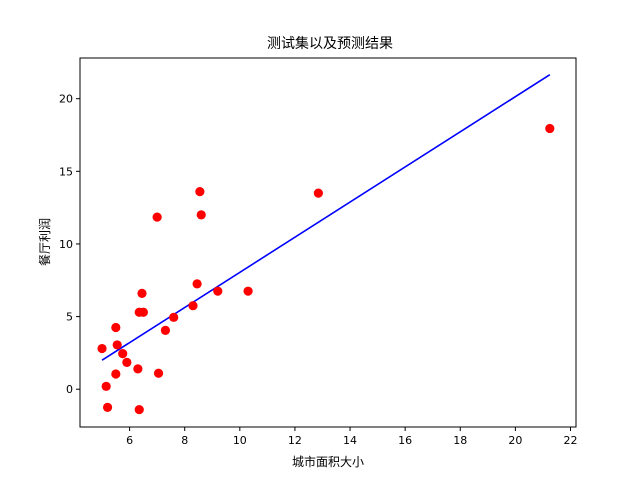  Describe the element at coordinates (240, 440) in the screenshot. I see `x-tick-label: 10` at that location.